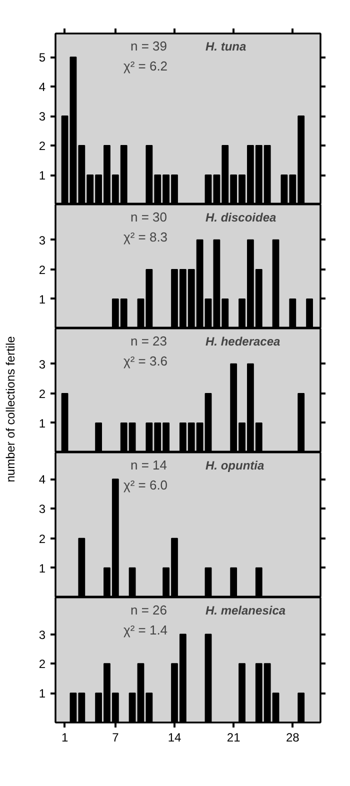 This screenshot has height=786, width=350. I want to click on annotation: χ² = 6.0, so click(146, 485).